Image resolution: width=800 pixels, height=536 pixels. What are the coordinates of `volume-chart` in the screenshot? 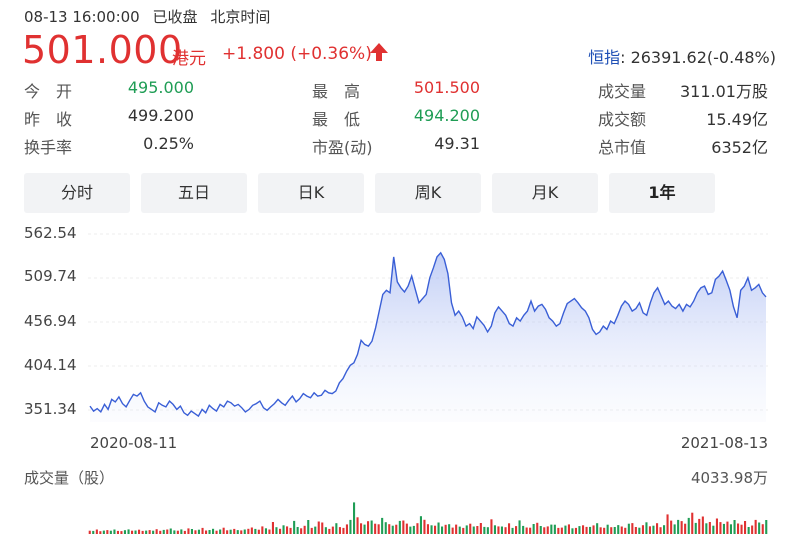 It's located at (429, 512).